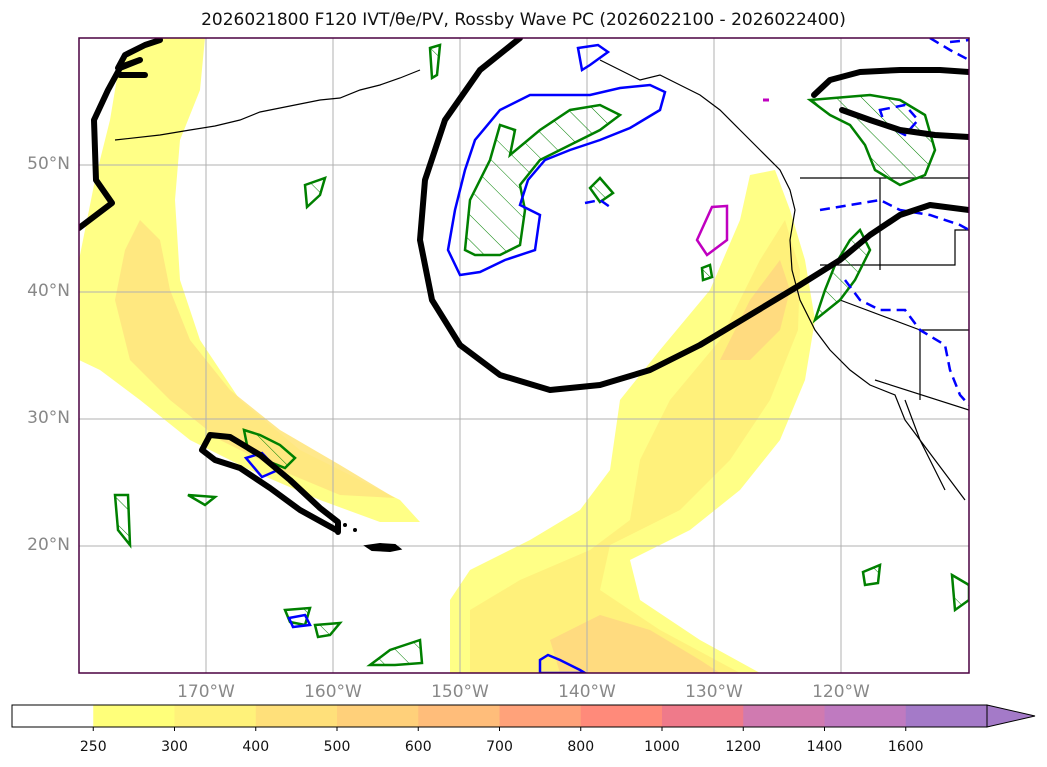 The height and width of the screenshot is (767, 1047). What do you see at coordinates (418, 747) in the screenshot?
I see `colorbar-label: 600` at bounding box center [418, 747].